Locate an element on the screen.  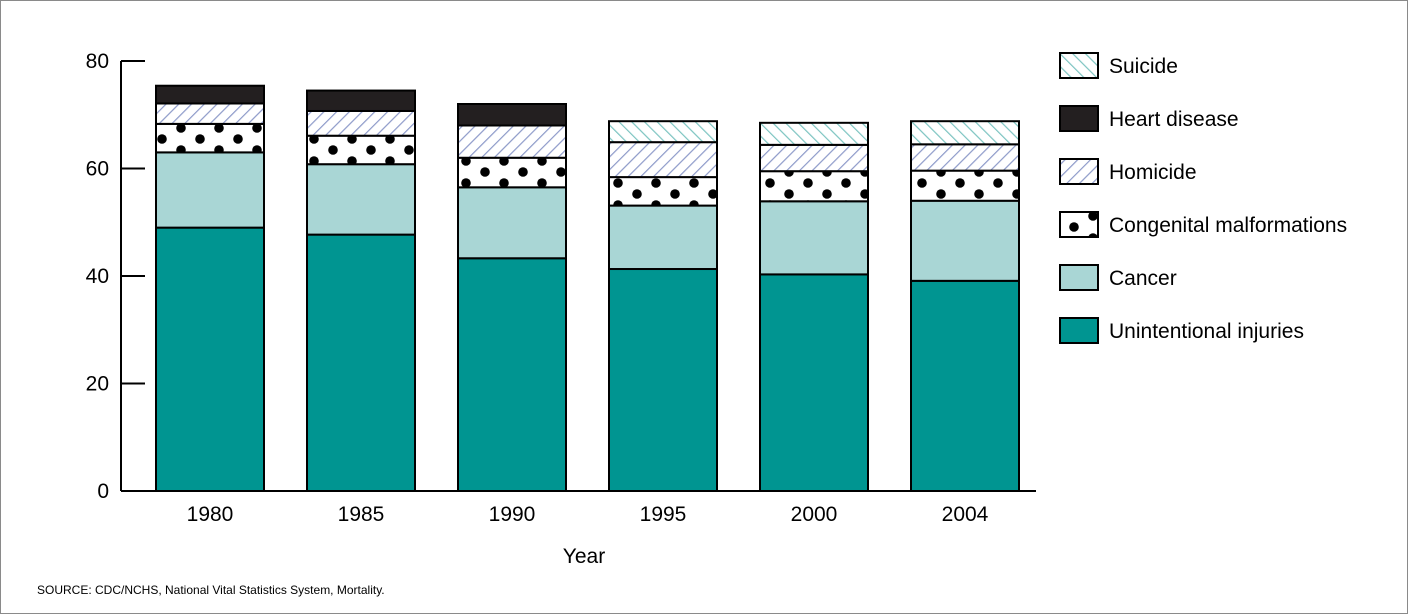
bar-segment-homicide-1980 is located at coordinates (210, 113).